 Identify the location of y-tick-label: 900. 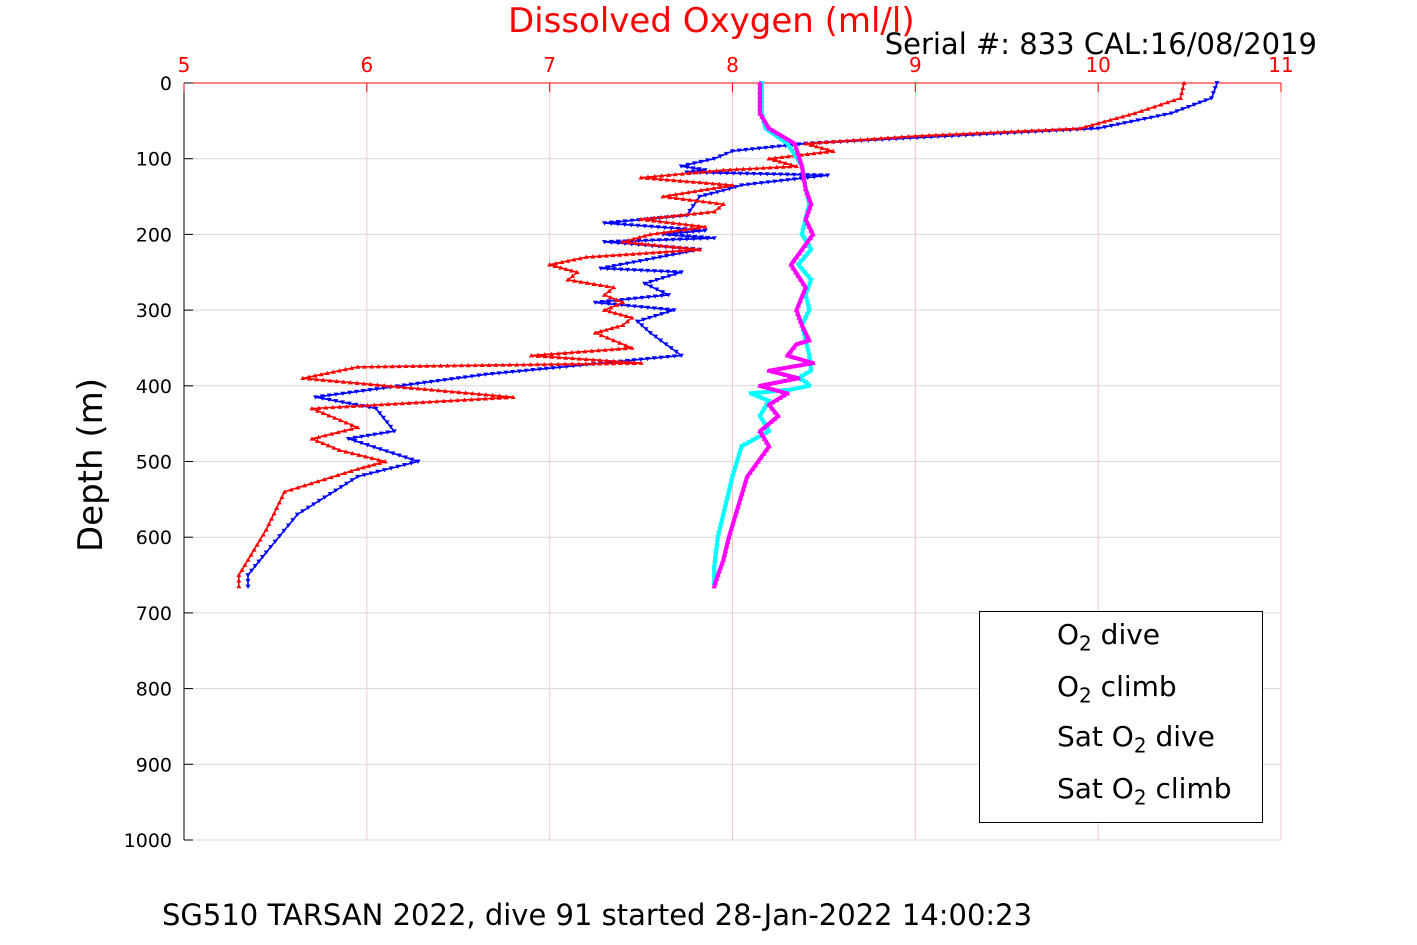
(154, 765).